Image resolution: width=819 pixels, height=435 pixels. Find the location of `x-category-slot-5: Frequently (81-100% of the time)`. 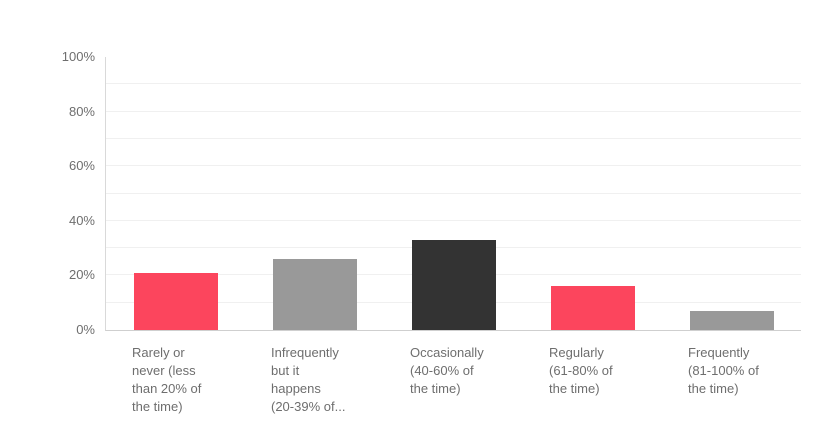

x-category-slot-5: Frequently (81-100% of the time) is located at coordinates (730, 371).